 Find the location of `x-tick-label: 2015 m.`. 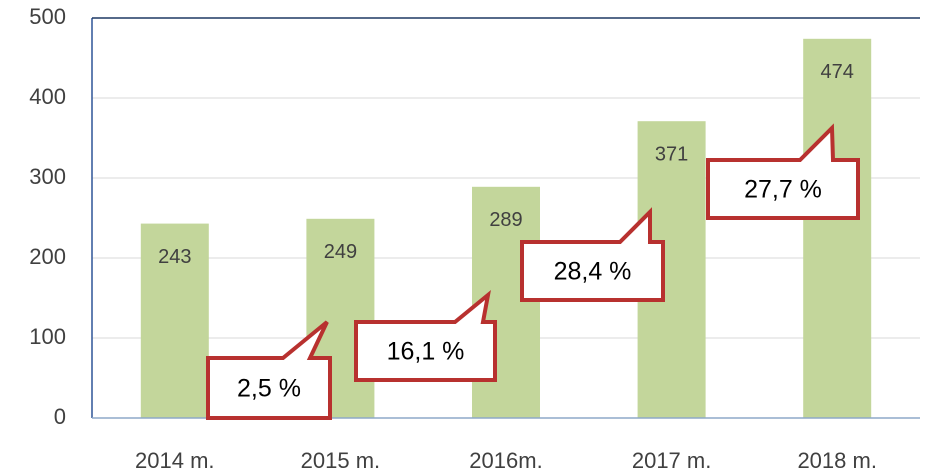

x-tick-label: 2015 m. is located at coordinates (341, 460).